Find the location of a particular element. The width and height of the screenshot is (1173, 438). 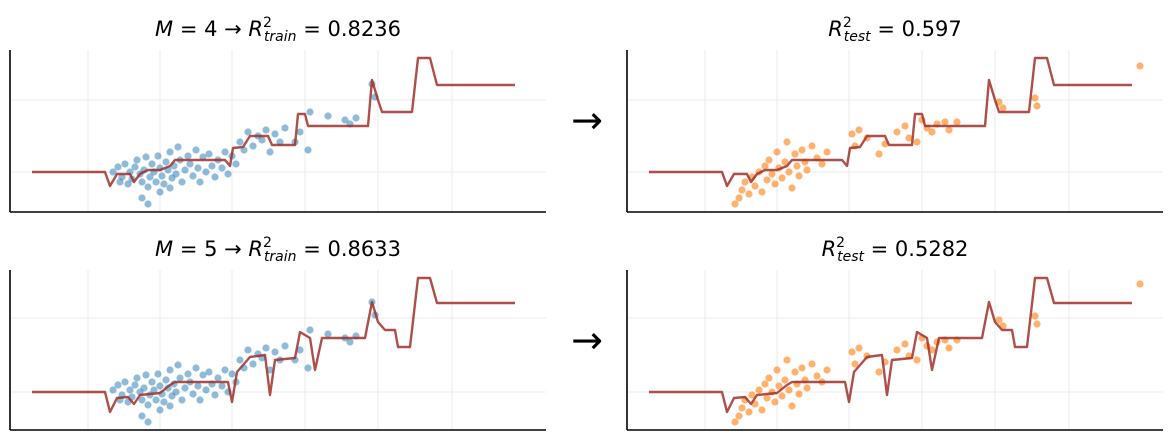

title-part: = 4 → is located at coordinates (210, 29).